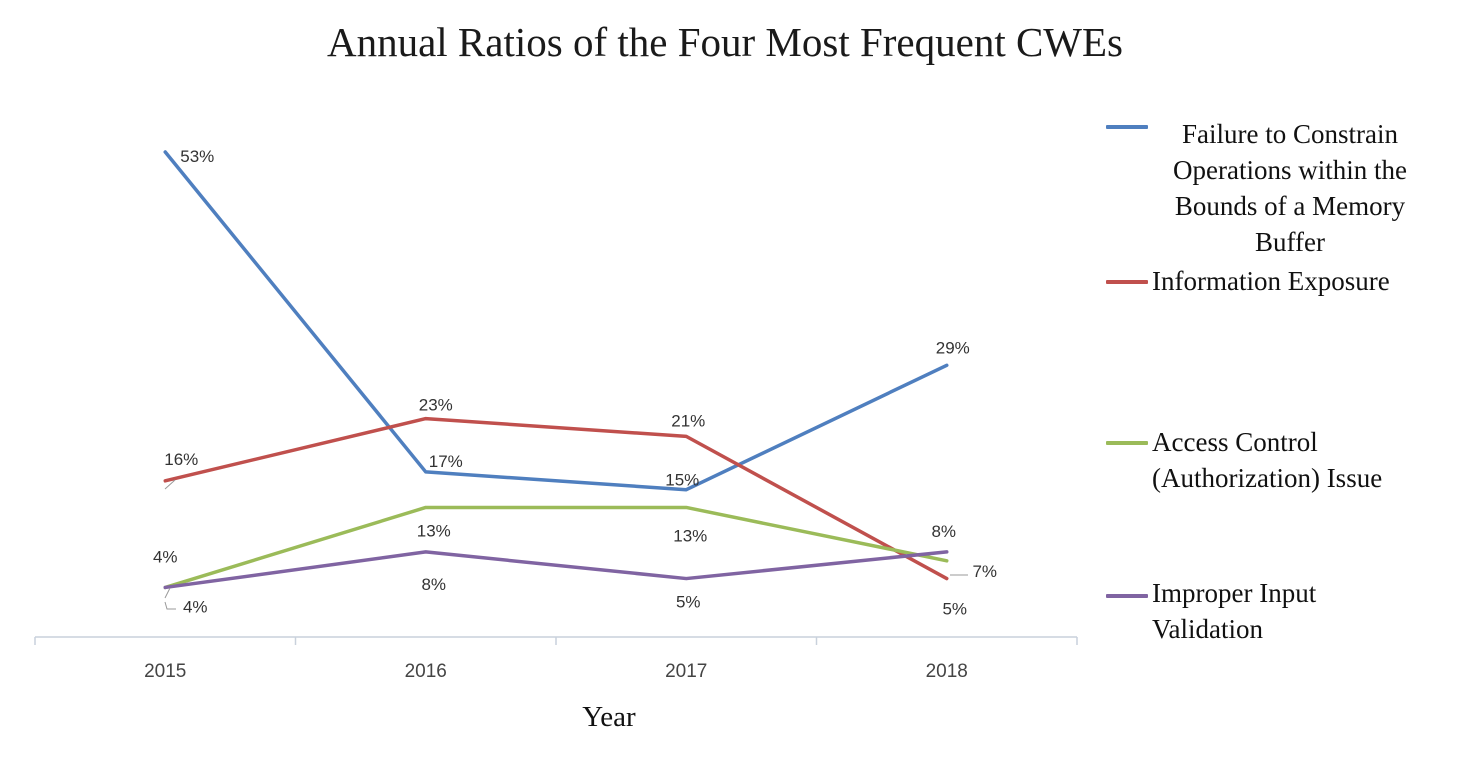 The image size is (1462, 759). Describe the element at coordinates (197, 156) in the screenshot. I see `data-label: 53%` at that location.